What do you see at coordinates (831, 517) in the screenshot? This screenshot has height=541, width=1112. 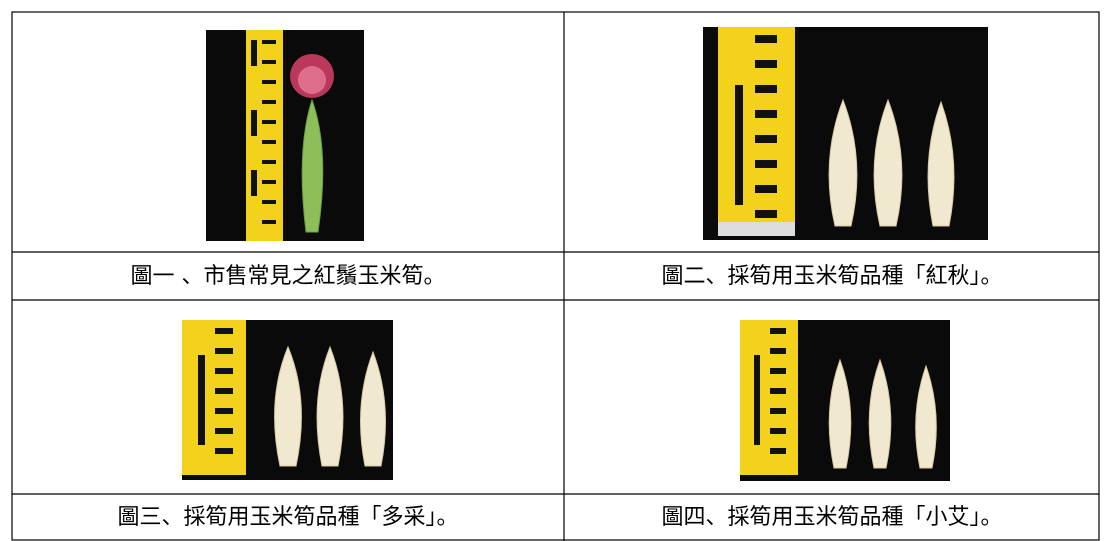 I see `caption: 圖四、採筍用玉米筍品種「小艾」。` at bounding box center [831, 517].